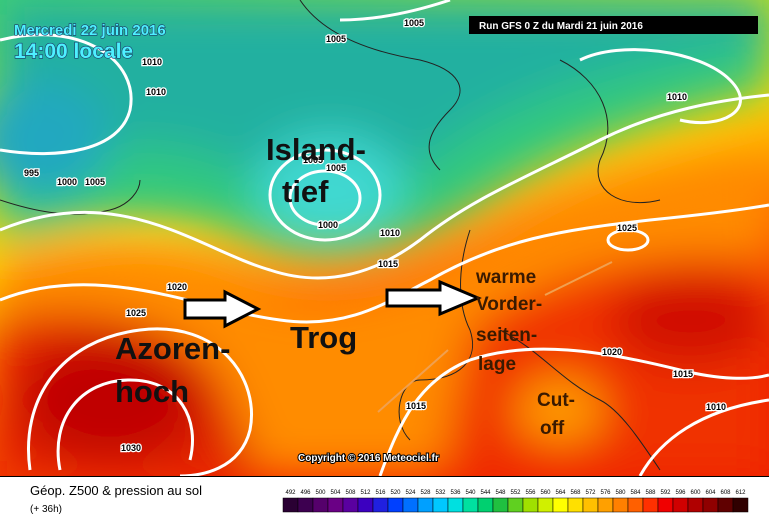 Image resolution: width=769 pixels, height=527 pixels. What do you see at coordinates (46, 509) in the screenshot?
I see `legend-subtitle: (+ 36h)` at bounding box center [46, 509].